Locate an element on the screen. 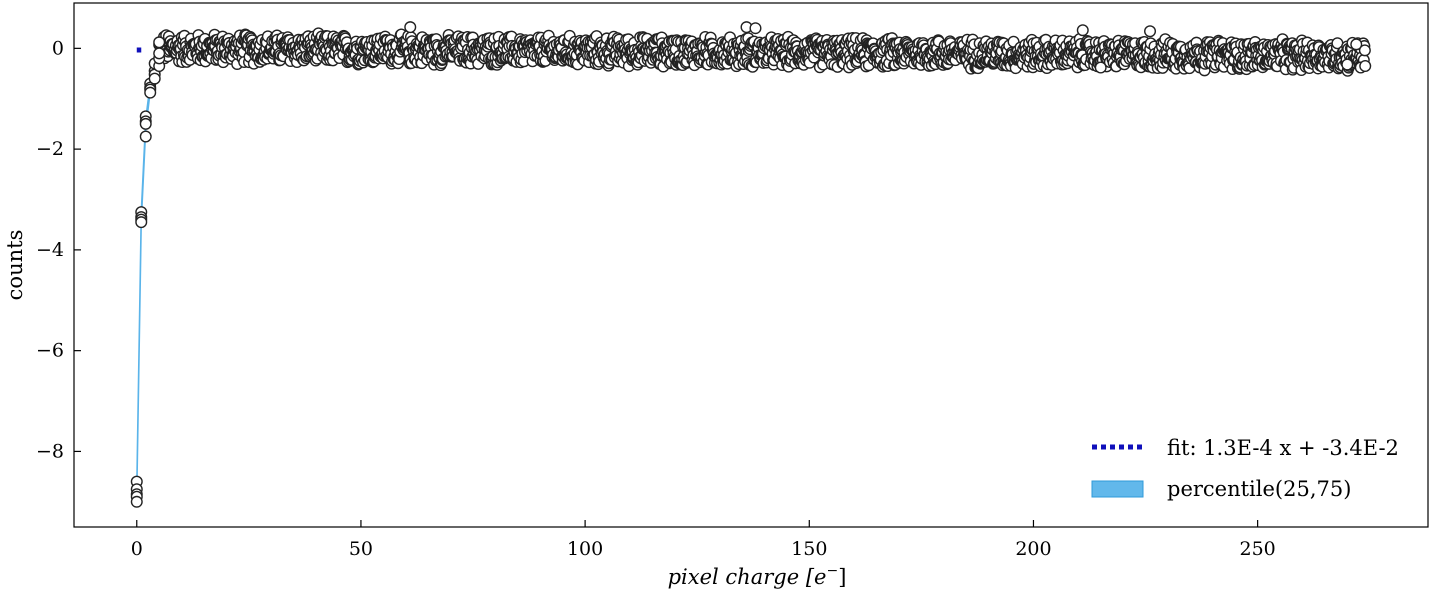 The height and width of the screenshot is (599, 1440). x-axis-label: pixel charge [e−] is located at coordinates (757, 576).